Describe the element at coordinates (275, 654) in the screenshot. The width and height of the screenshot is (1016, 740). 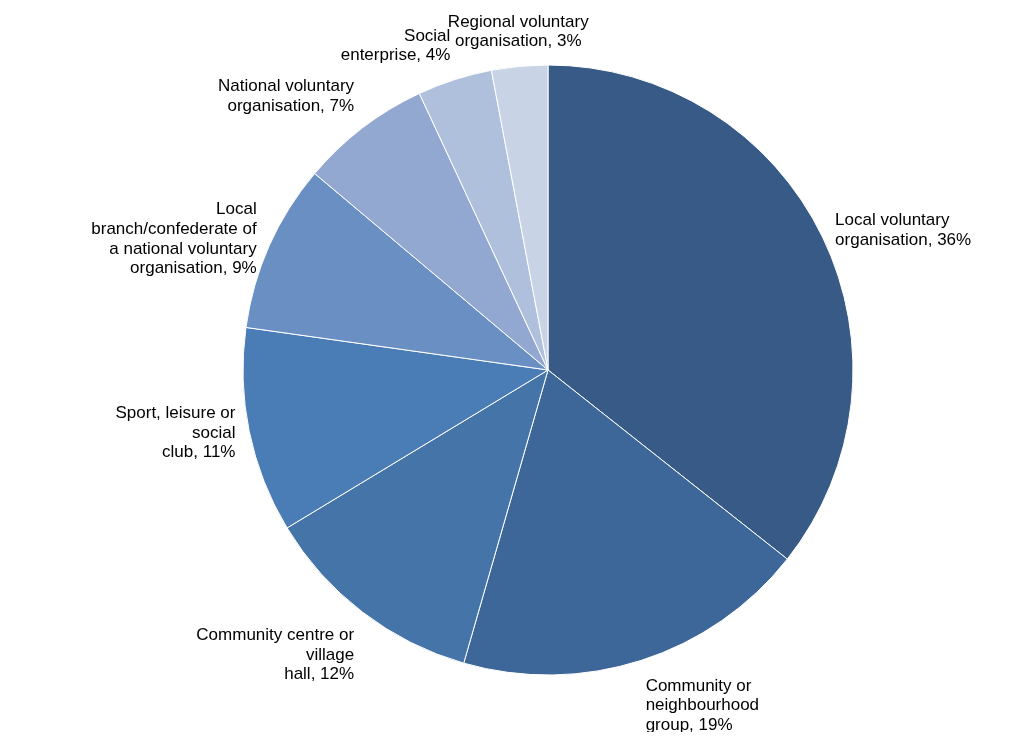
I see `slice-label: Community centre or village hall, 12%` at that location.